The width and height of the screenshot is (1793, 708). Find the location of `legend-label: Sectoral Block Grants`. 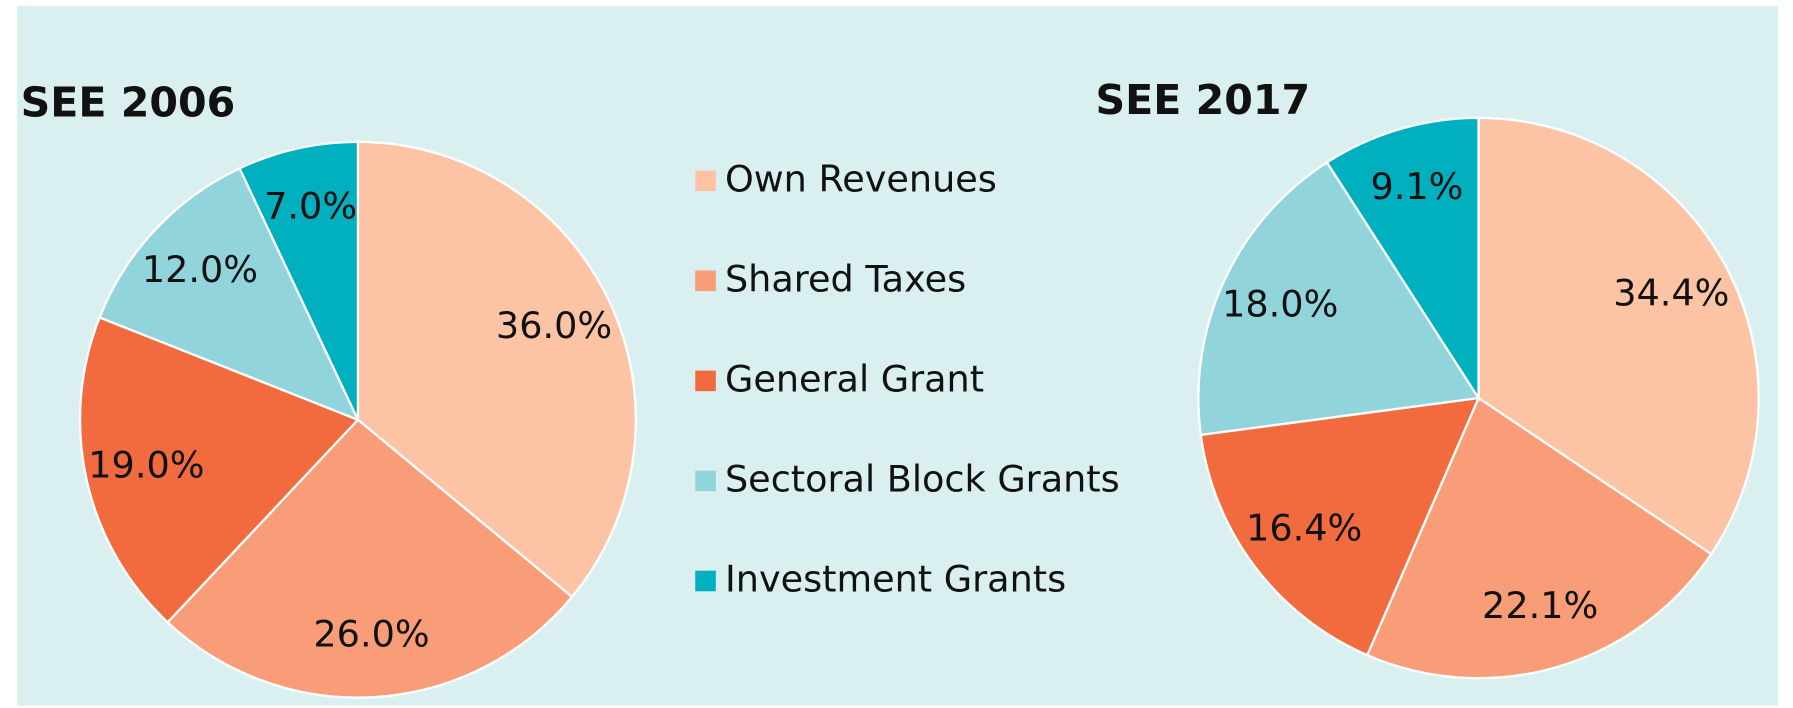

legend-label: Sectoral Block Grants is located at coordinates (922, 478).